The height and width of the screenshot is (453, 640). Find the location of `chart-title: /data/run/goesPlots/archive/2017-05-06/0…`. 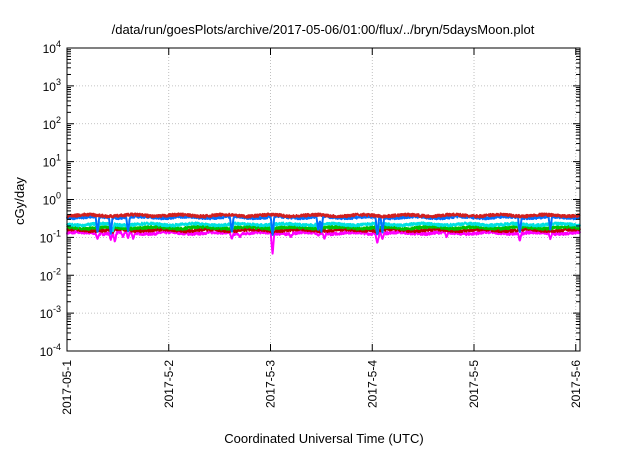

chart-title: /data/run/goesPlots/archive/2017-05-06/0… is located at coordinates (323, 29).